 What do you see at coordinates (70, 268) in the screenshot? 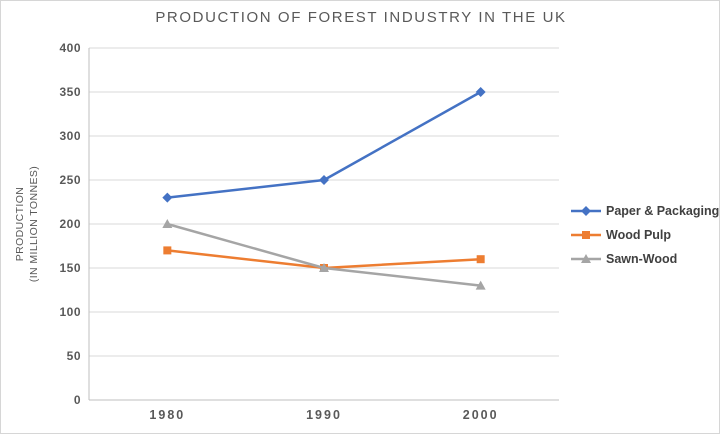
I see `y-tick-label: 150` at bounding box center [70, 268].